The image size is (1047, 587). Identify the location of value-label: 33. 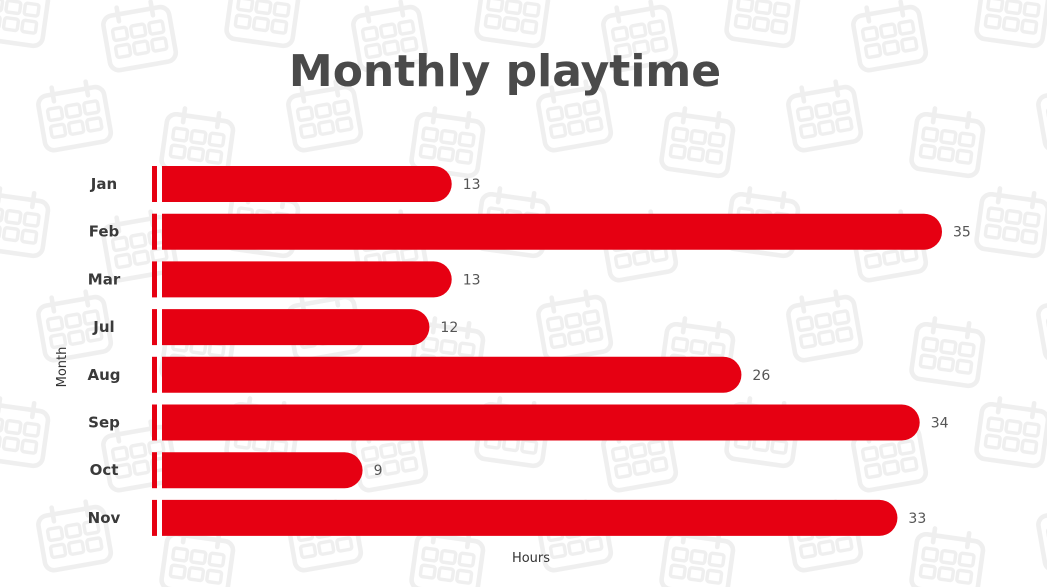
(917, 519).